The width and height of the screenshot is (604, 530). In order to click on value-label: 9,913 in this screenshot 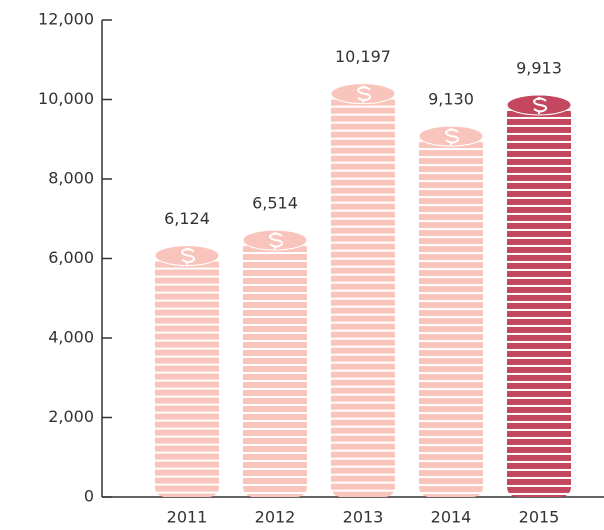, I will do `click(539, 67)`.